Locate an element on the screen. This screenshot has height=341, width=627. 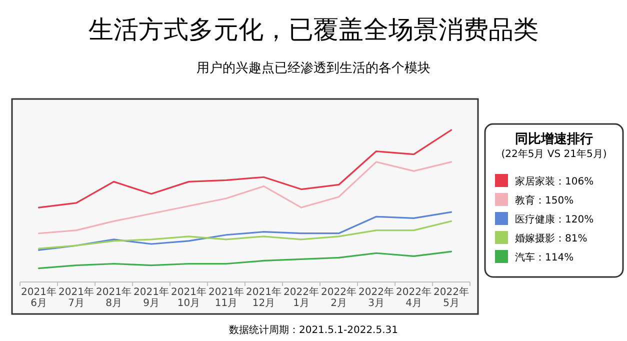
x-tick-label: 2022年3月 is located at coordinates (376, 297).